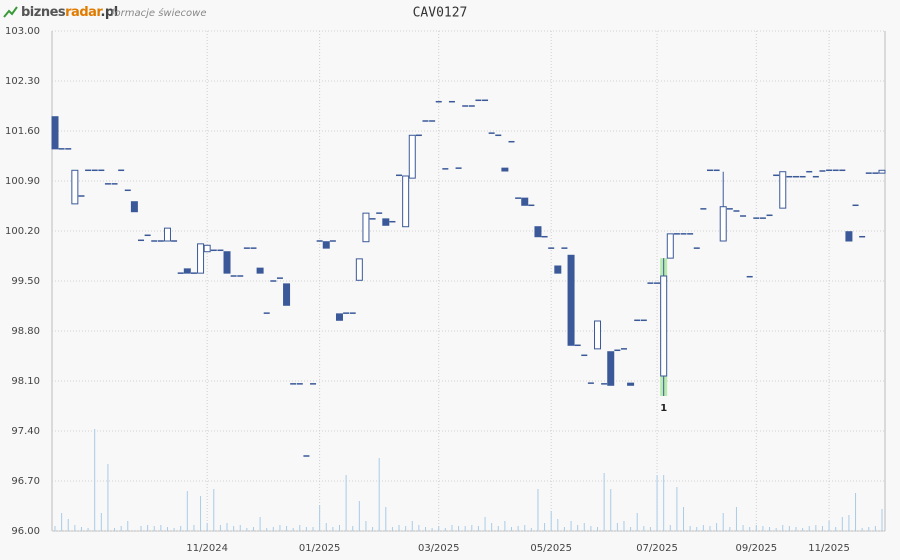  I want to click on y-tick-label: 98.80, so click(25, 331).